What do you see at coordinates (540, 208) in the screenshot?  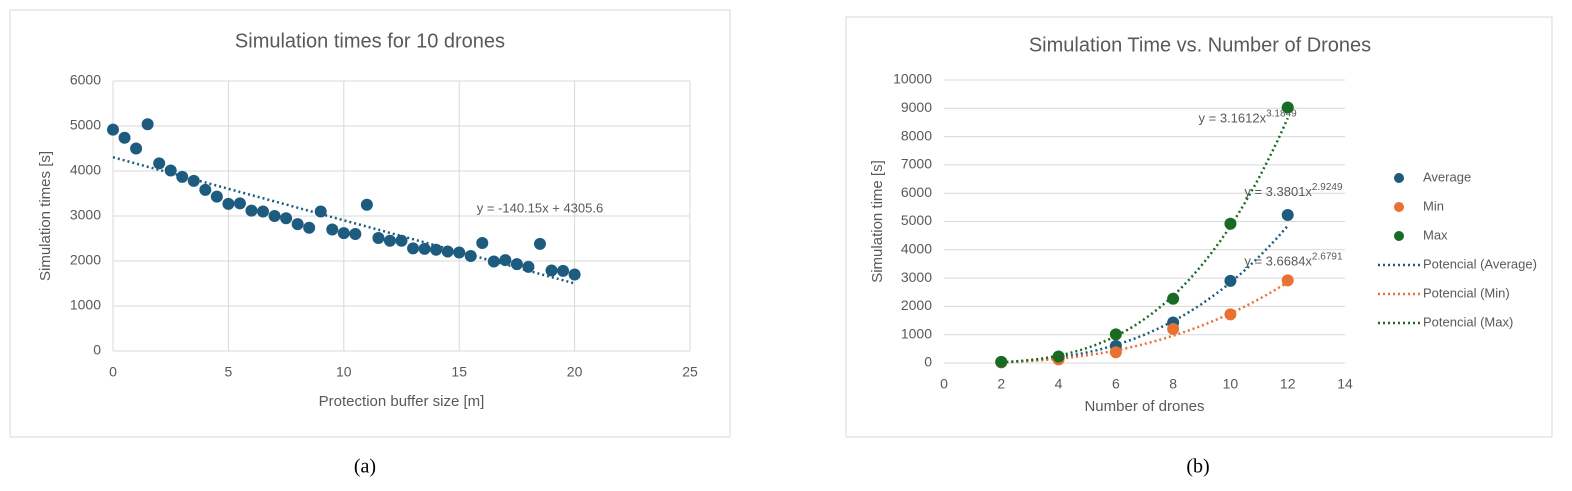 I see `trendline-equation: y = -140.15x + 4305.6` at bounding box center [540, 208].